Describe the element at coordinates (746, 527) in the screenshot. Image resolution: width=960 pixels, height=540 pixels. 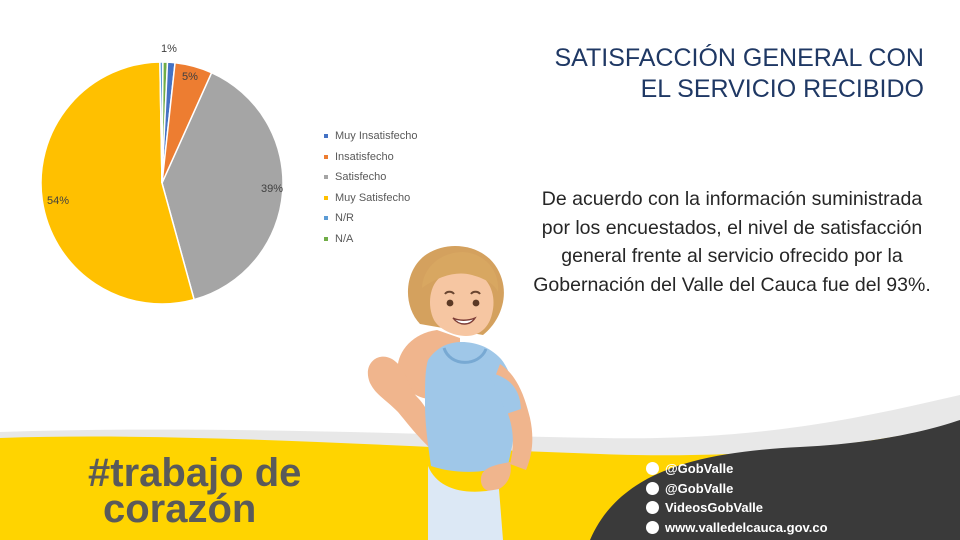
I see `social-label: www.valledelcauca.gov.co` at that location.